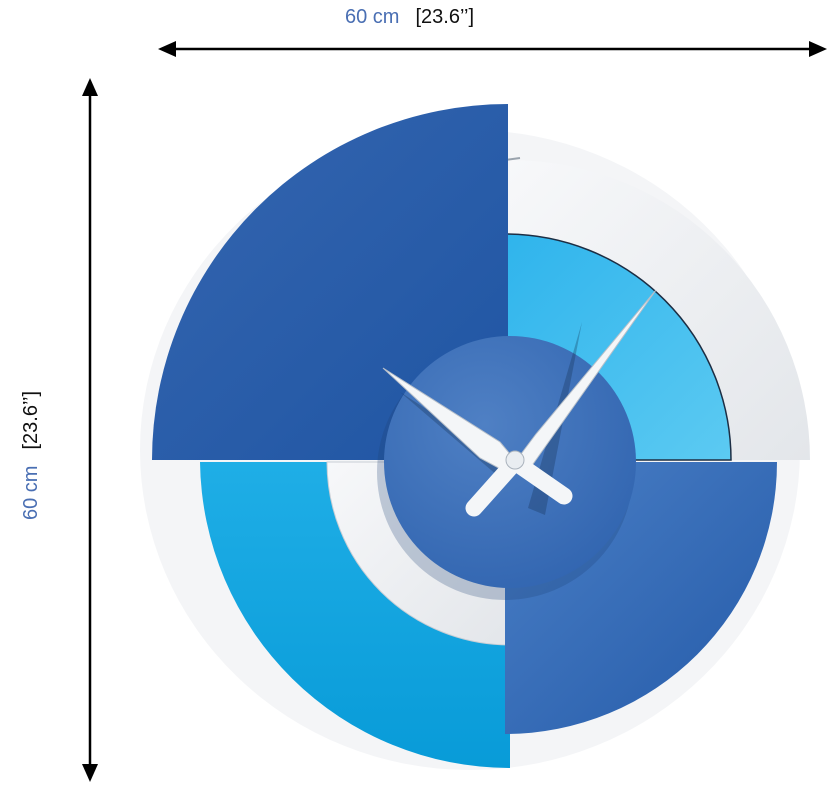 This screenshot has width=827, height=785. Describe the element at coordinates (492, 49) in the screenshot. I see `width-arrow` at that location.